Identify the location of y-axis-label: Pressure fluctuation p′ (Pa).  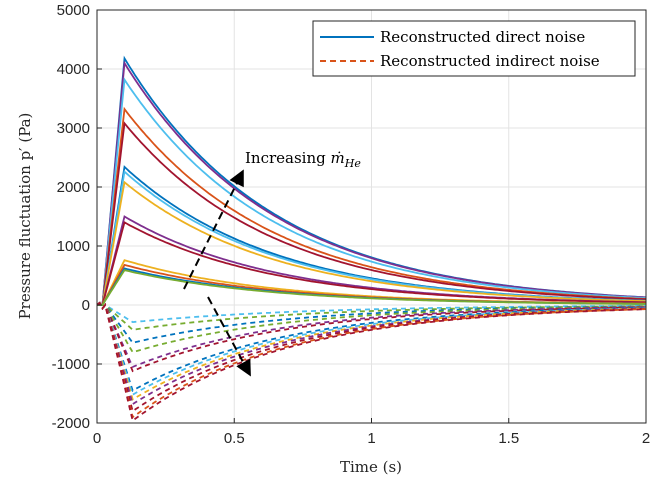
(25, 216).